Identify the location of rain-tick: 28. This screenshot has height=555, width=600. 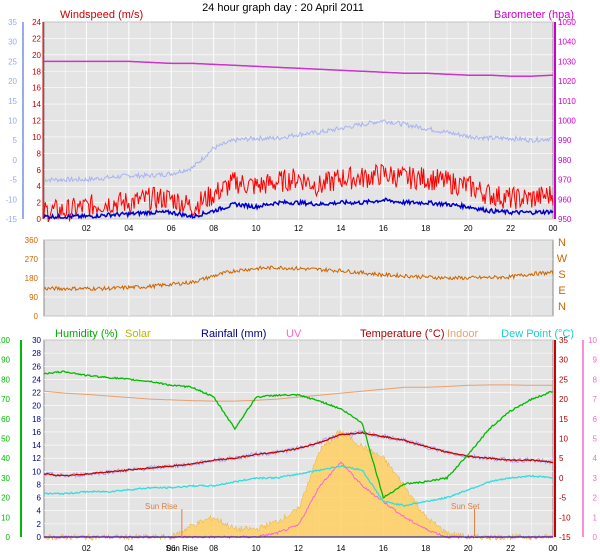
(36, 353).